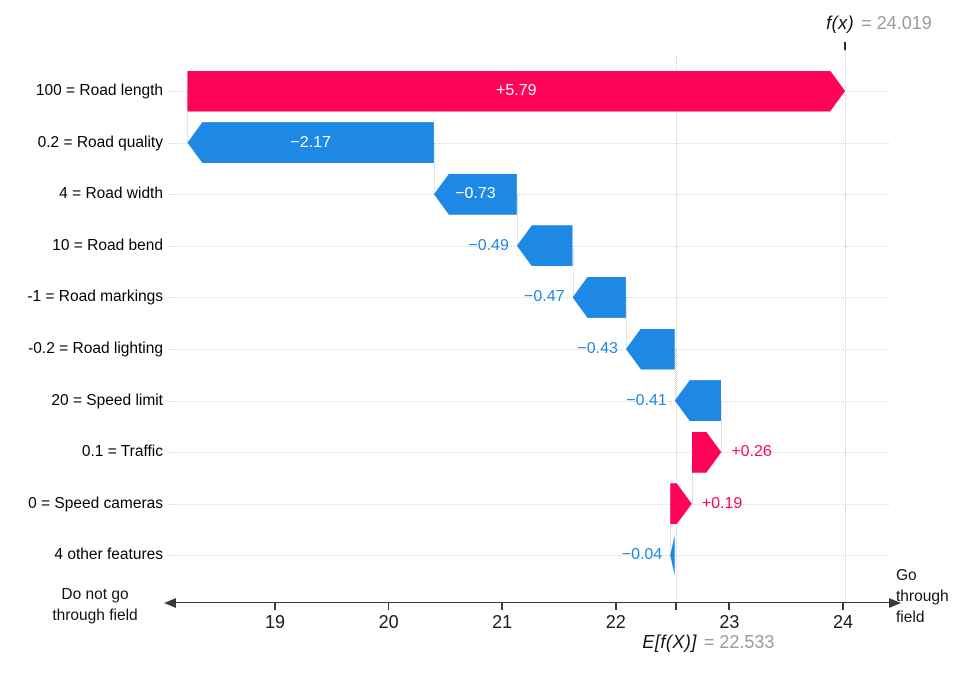  What do you see at coordinates (669, 642) in the screenshot?
I see `efx-label: E[f(X)]` at bounding box center [669, 642].